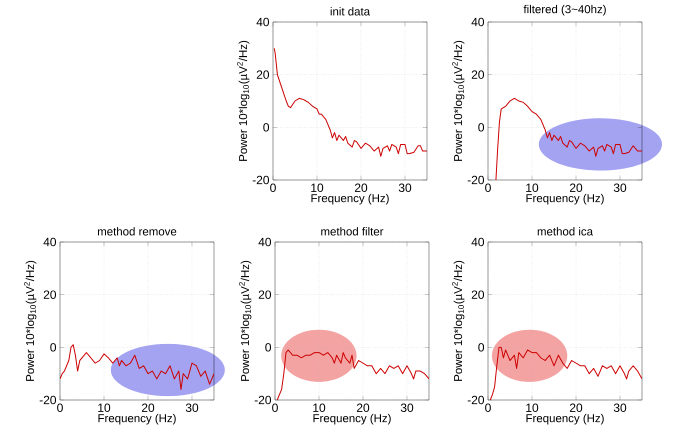 The width and height of the screenshot is (677, 437). I want to click on chart-title: init data, so click(350, 11).